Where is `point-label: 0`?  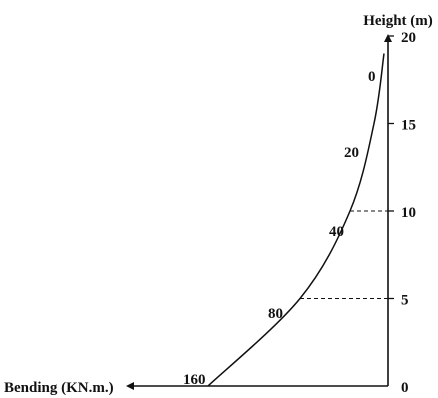
point-label: 0 is located at coordinates (372, 77).